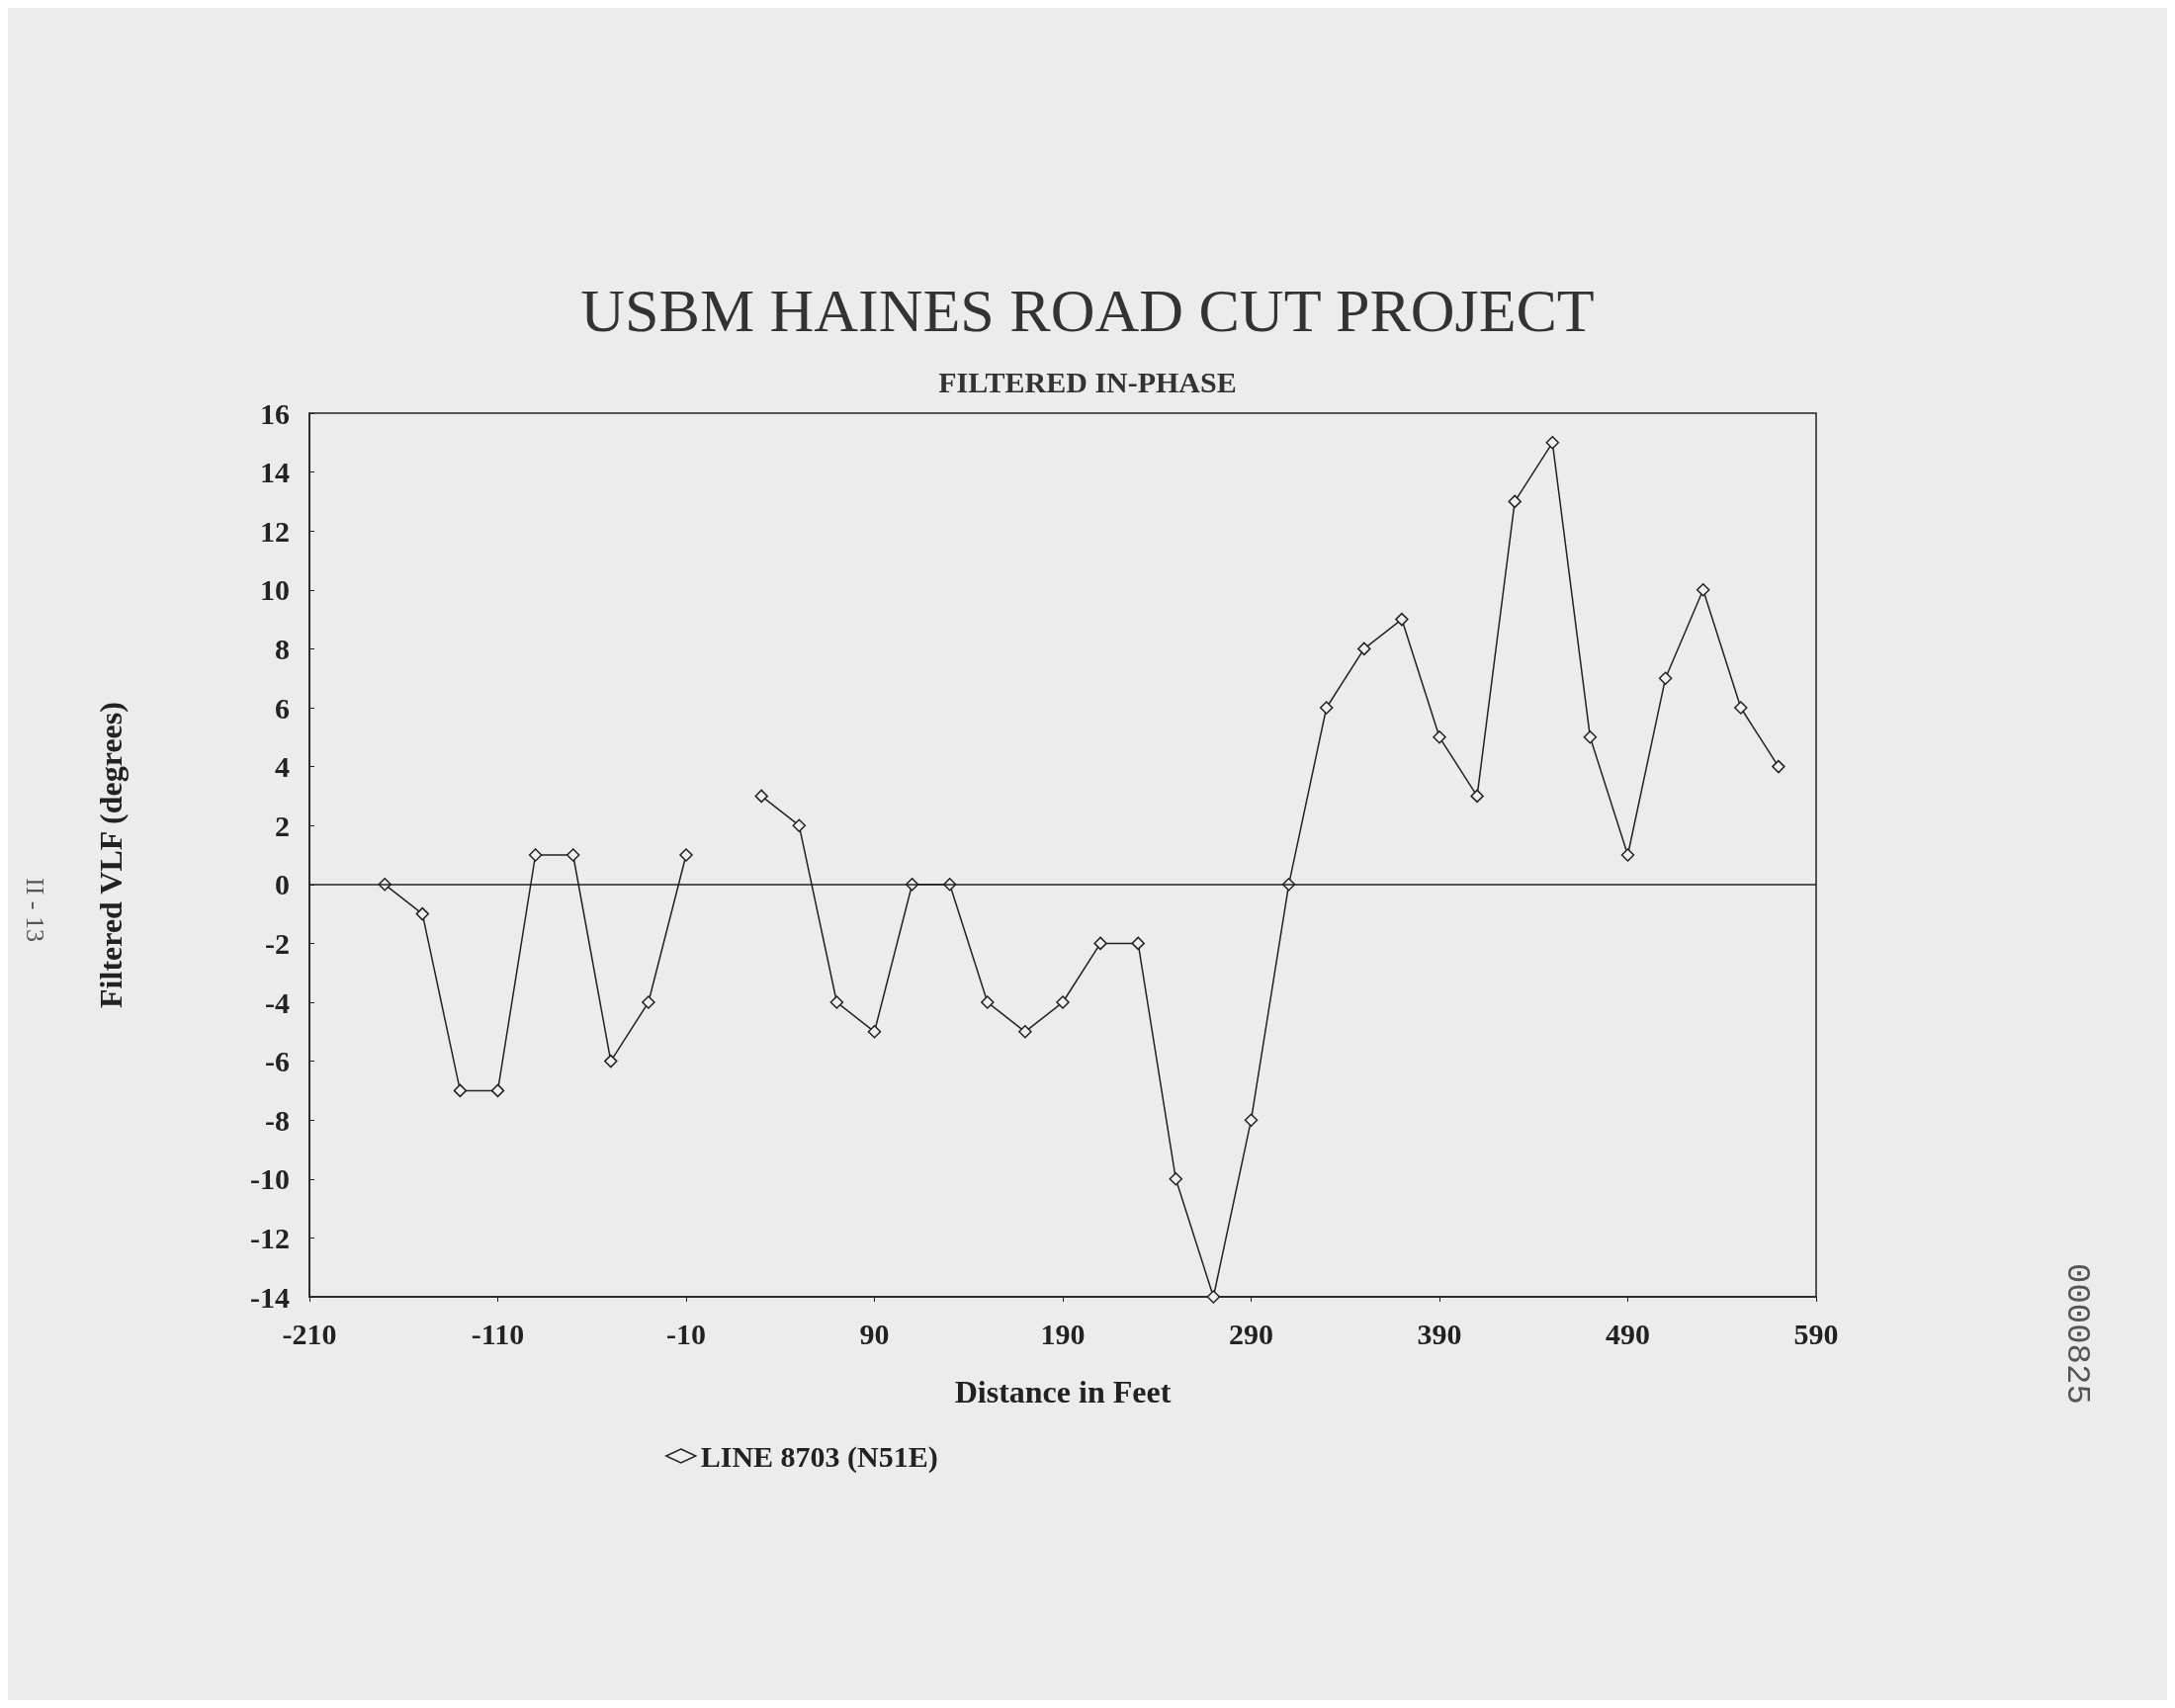 This screenshot has height=1708, width=2175. I want to click on x-tick-label: 290, so click(1251, 1333).